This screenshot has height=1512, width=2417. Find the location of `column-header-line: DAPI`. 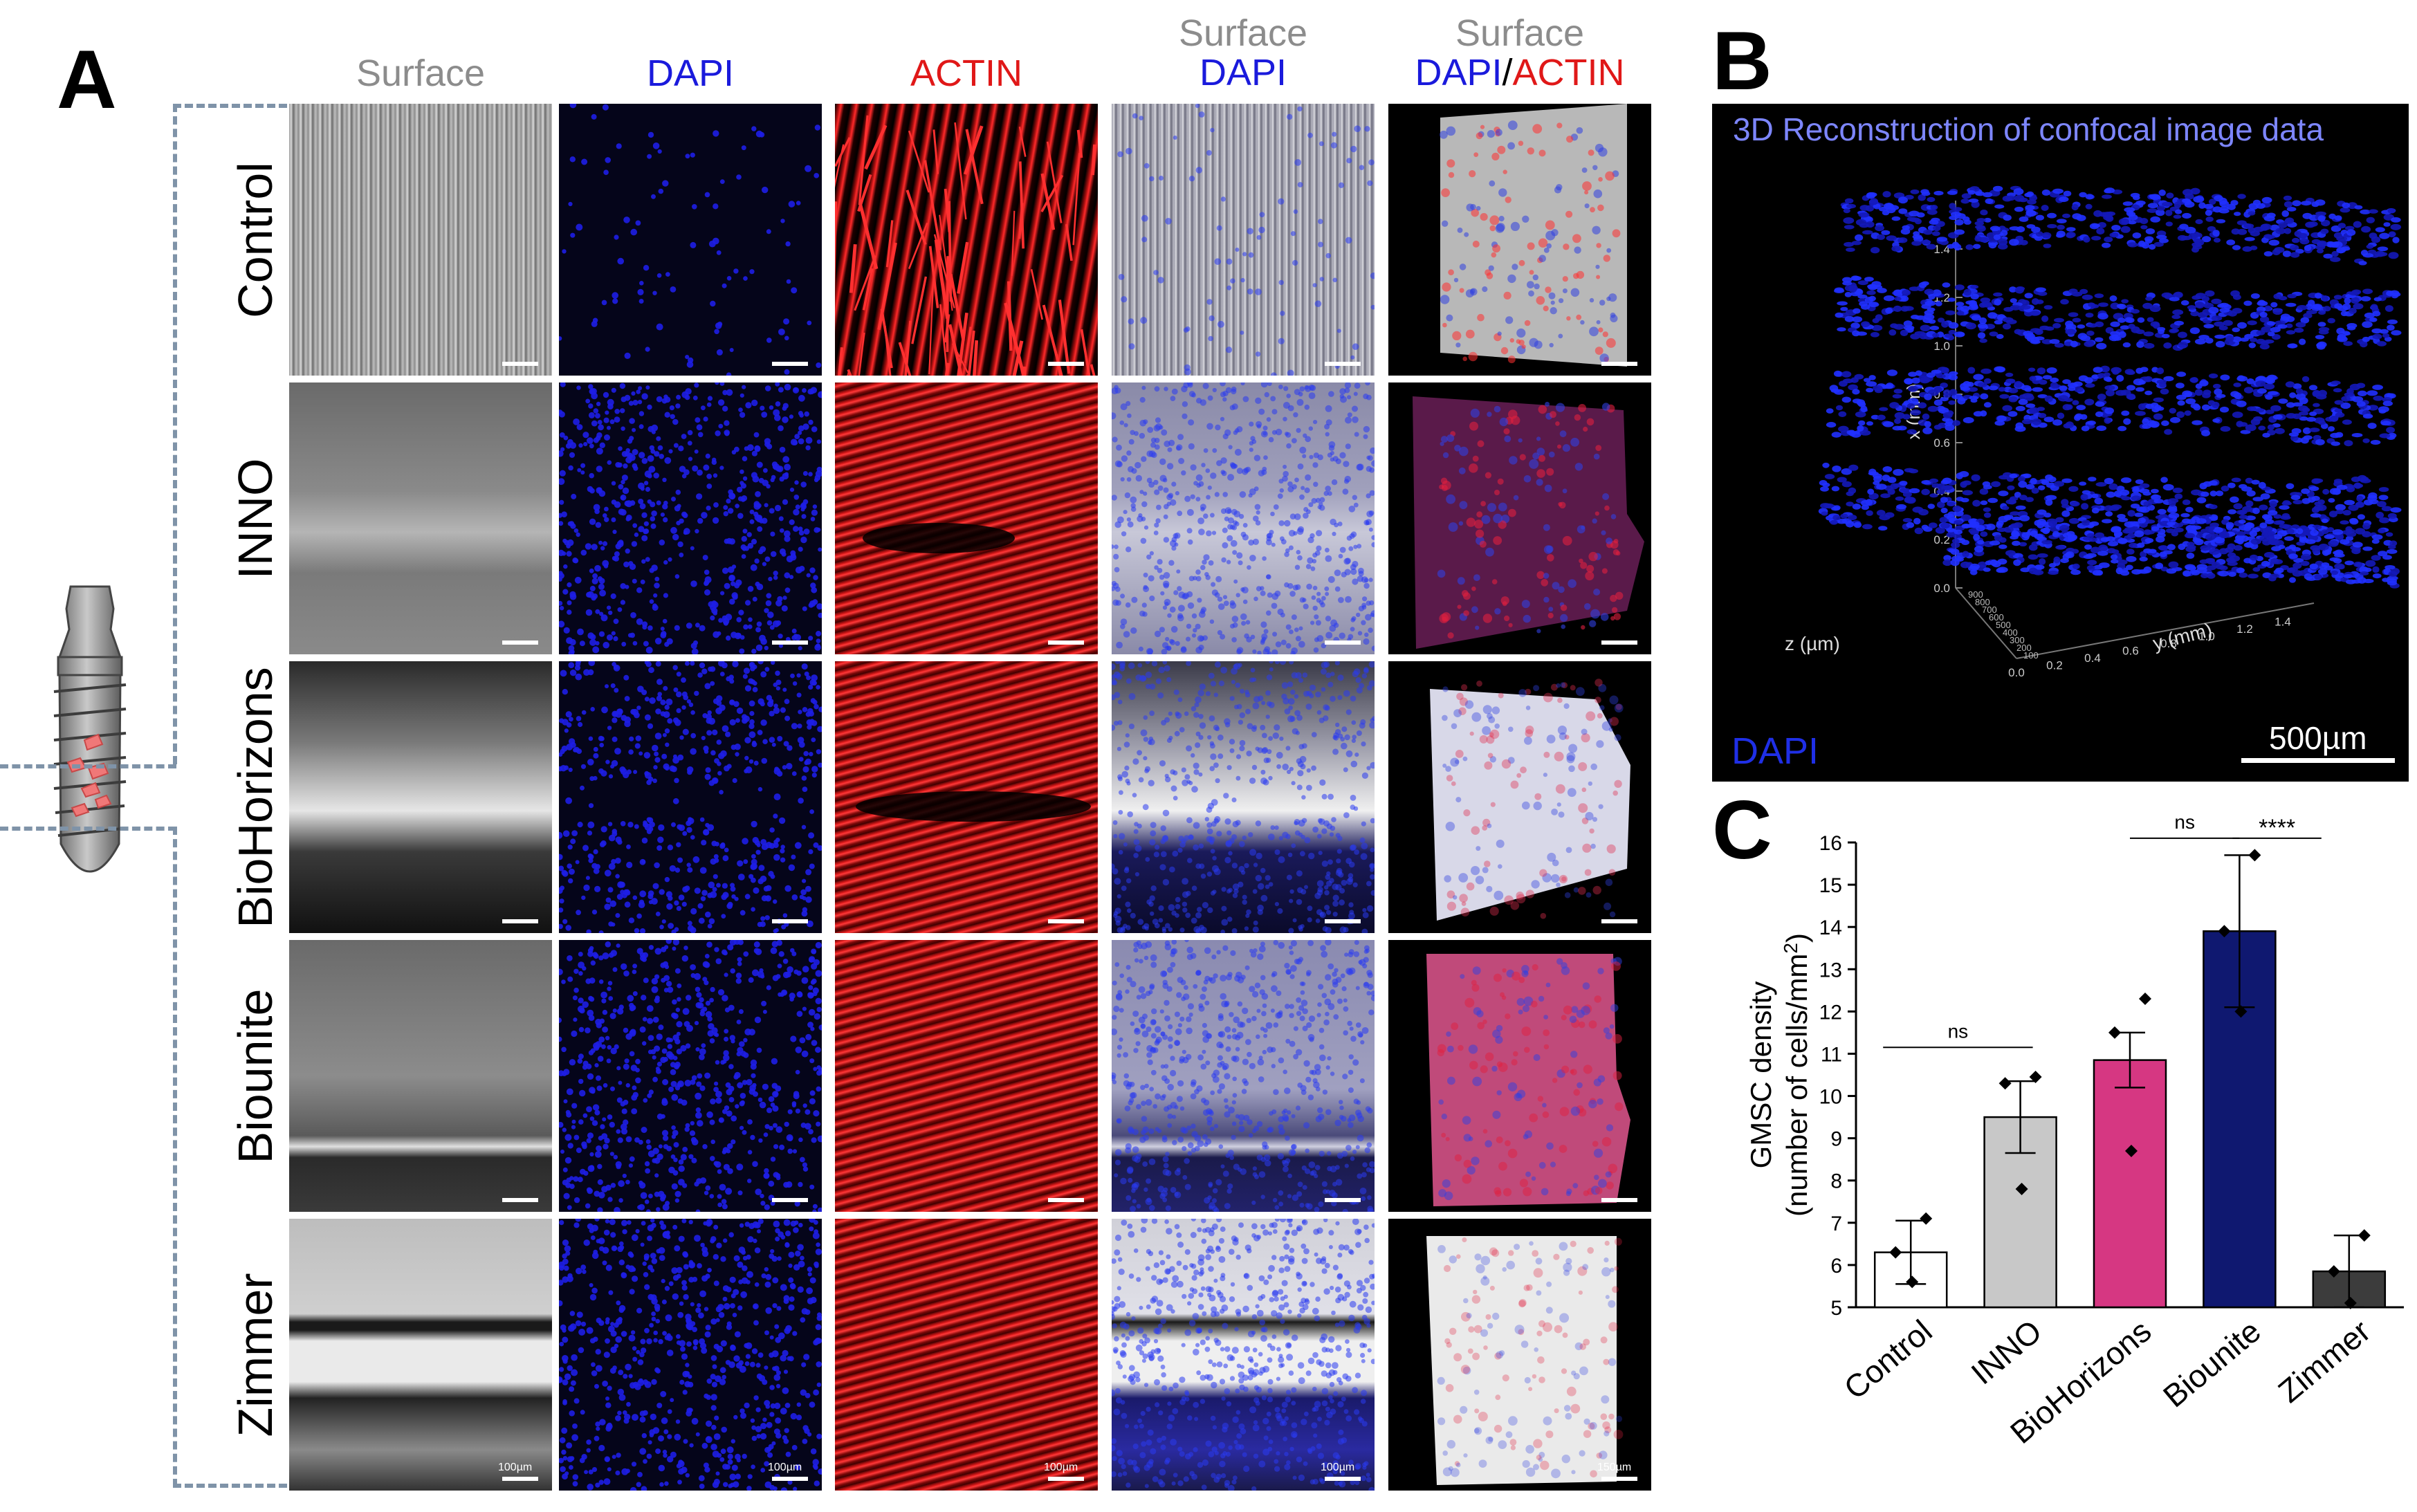

column-header-line: DAPI is located at coordinates (1243, 73).